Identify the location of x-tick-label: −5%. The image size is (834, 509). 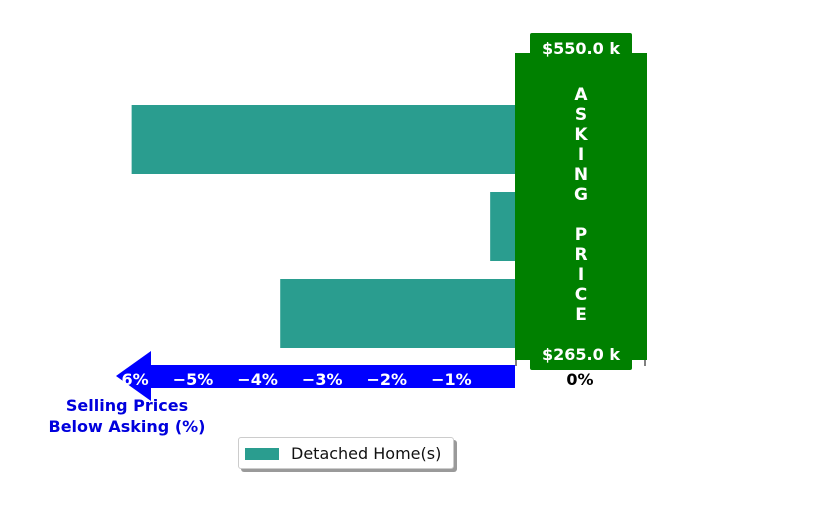
(193, 379).